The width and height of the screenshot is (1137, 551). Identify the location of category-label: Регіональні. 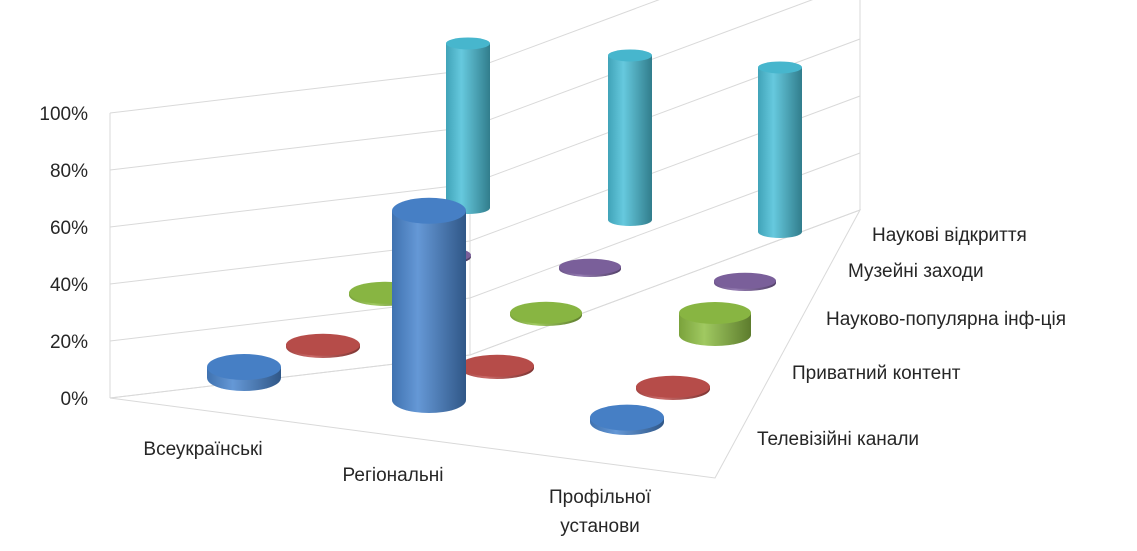
(393, 475).